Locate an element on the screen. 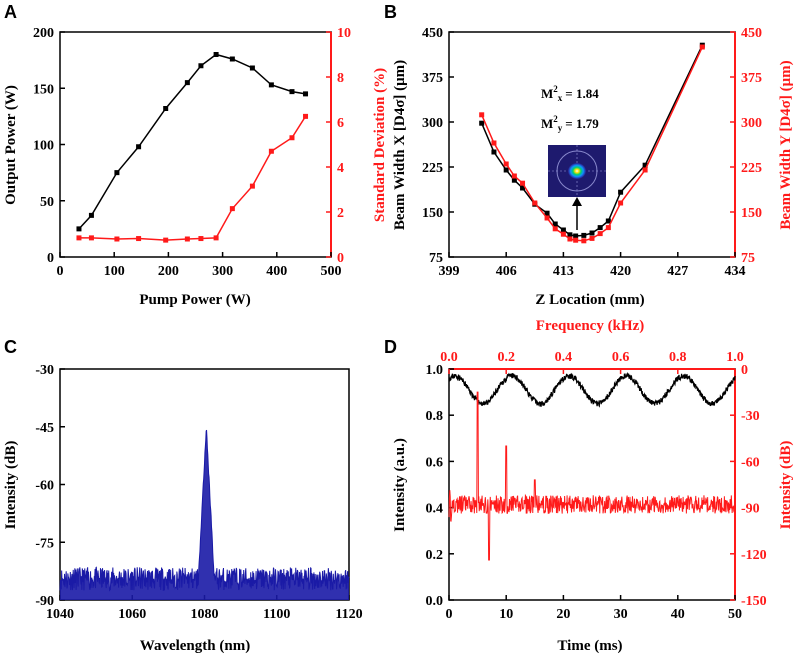  panel-b-xtick-label-1: 406 is located at coordinates (506, 271).